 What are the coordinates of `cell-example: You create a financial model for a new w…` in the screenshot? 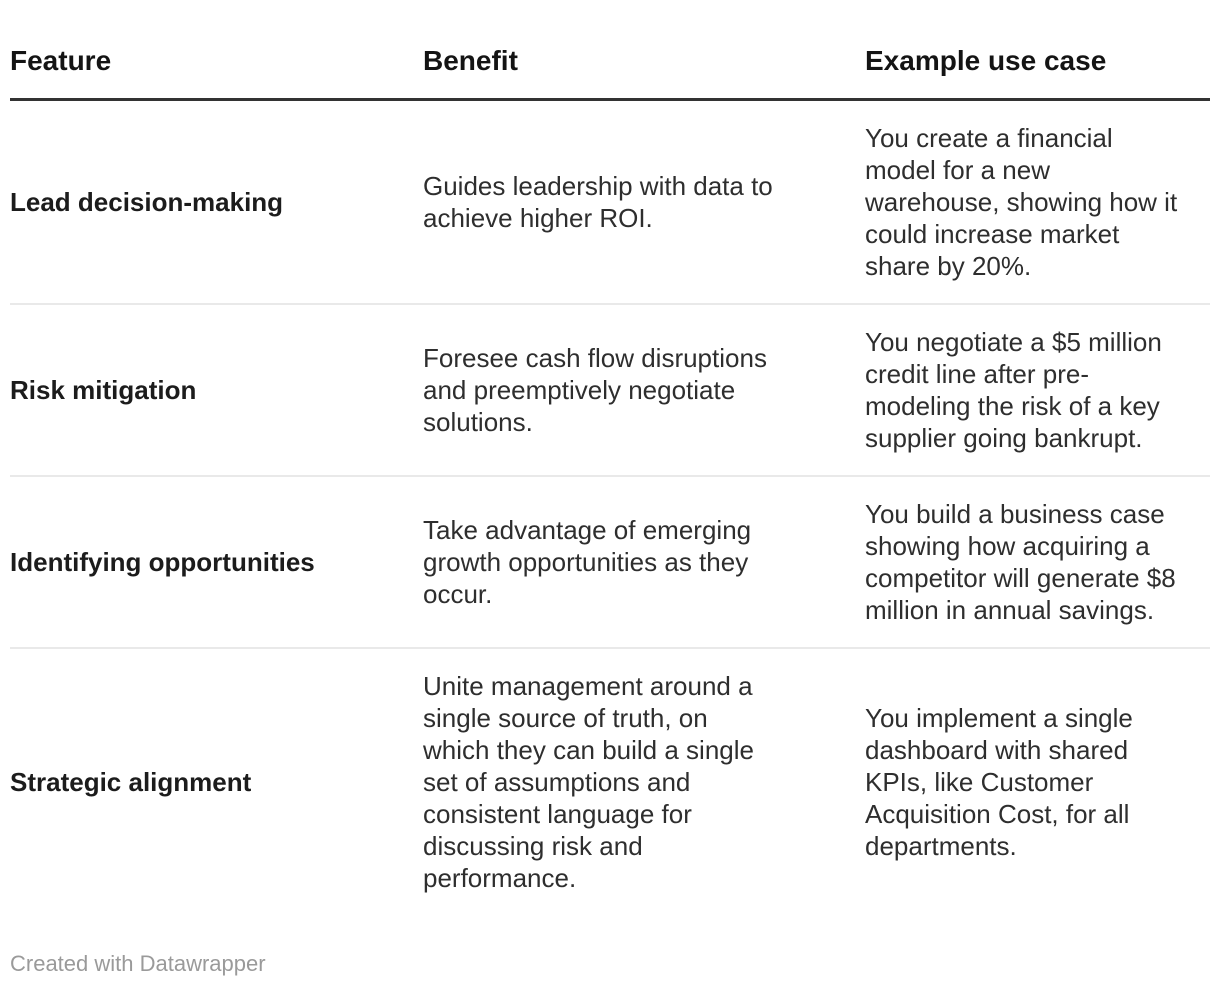 It's located at (1021, 202).